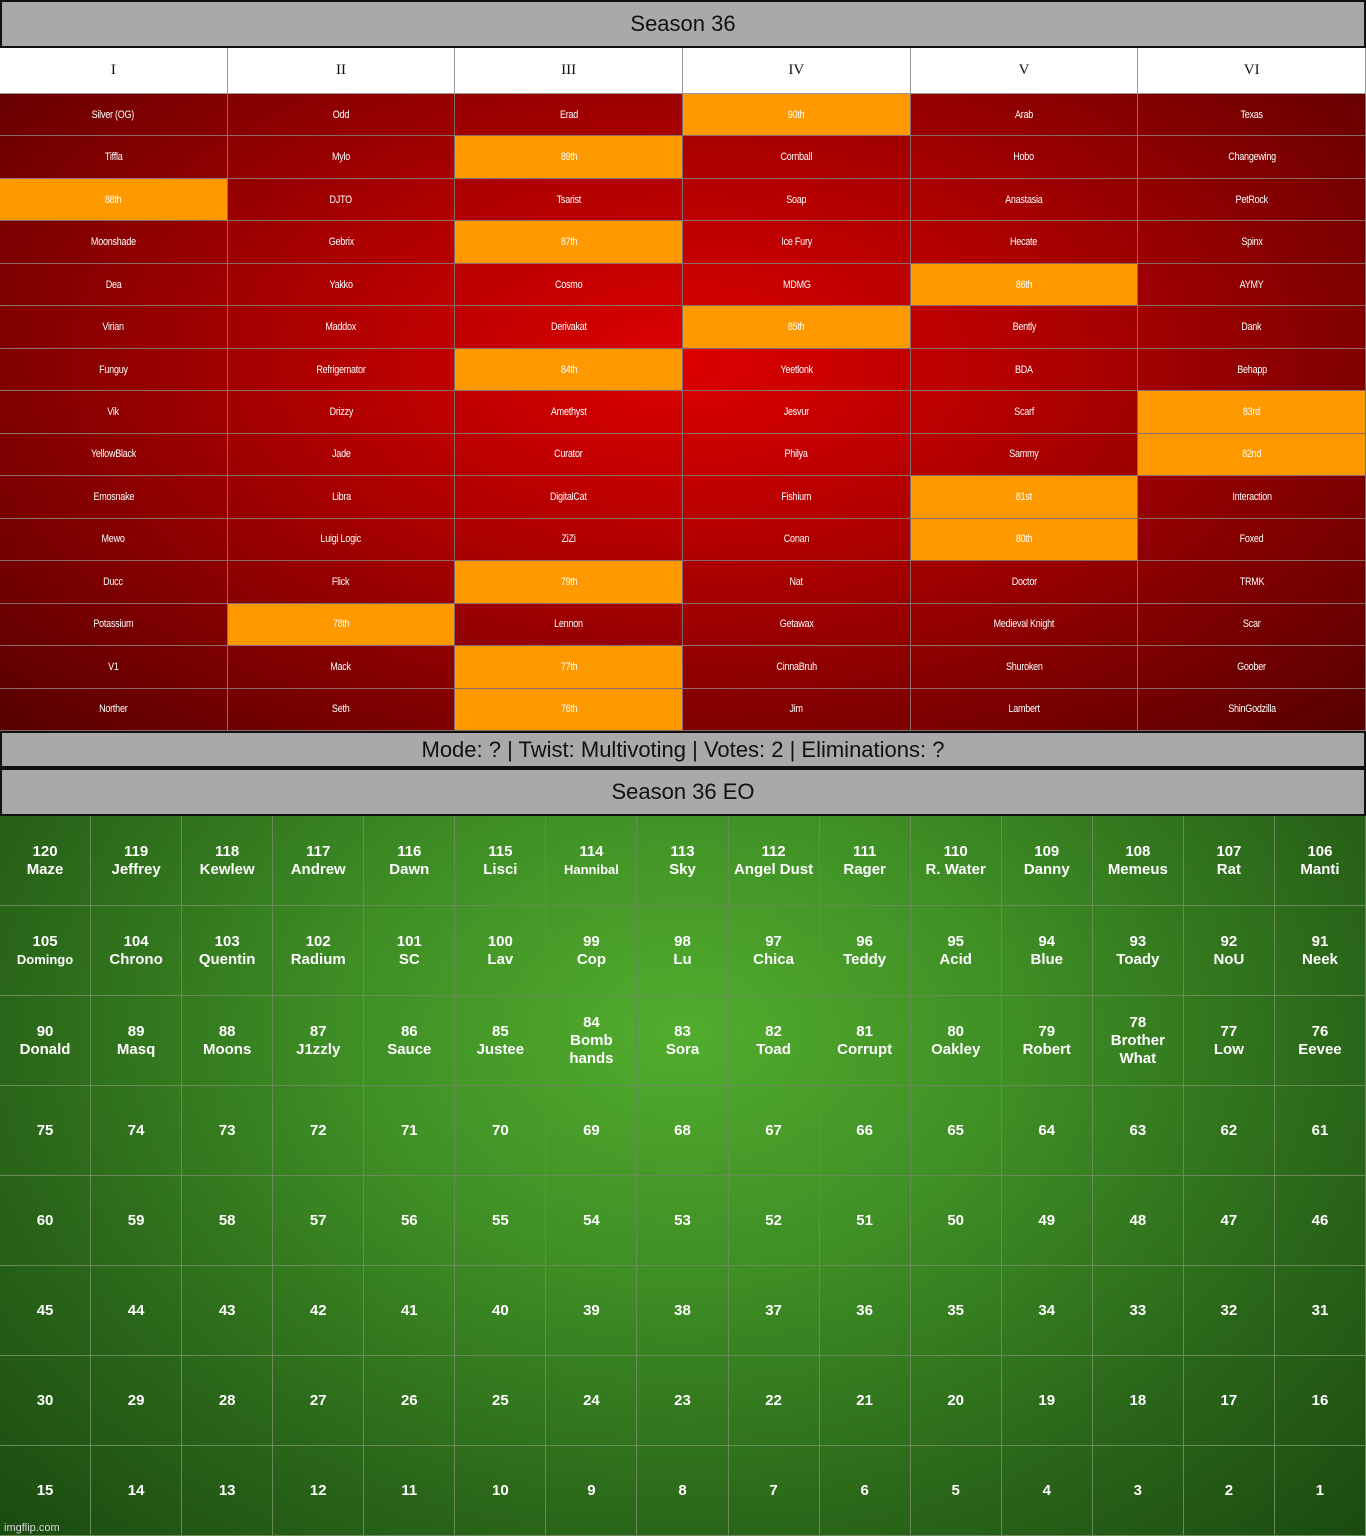 This screenshot has height=1536, width=1366. Describe the element at coordinates (1047, 1220) in the screenshot. I see `eo-rank: 49` at that location.